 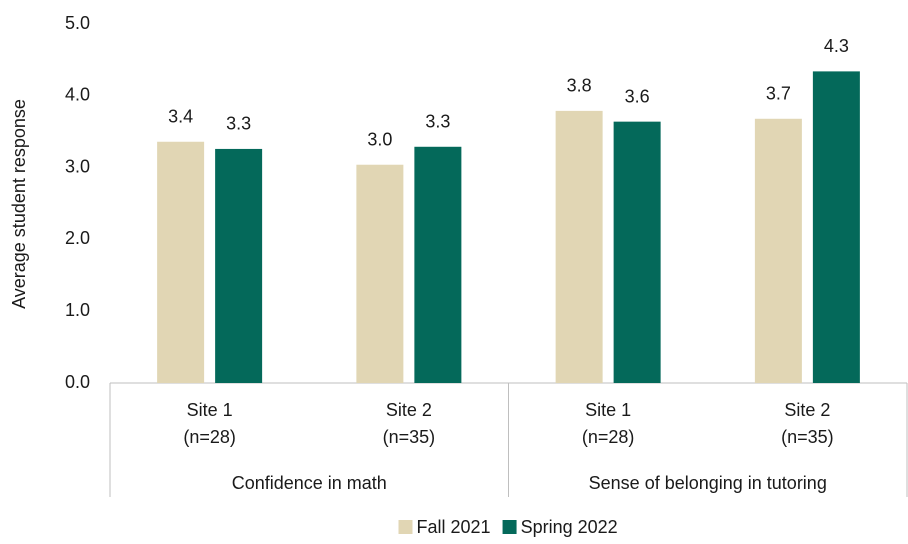 What do you see at coordinates (454, 527) in the screenshot?
I see `legend-label: Fall 2021` at bounding box center [454, 527].